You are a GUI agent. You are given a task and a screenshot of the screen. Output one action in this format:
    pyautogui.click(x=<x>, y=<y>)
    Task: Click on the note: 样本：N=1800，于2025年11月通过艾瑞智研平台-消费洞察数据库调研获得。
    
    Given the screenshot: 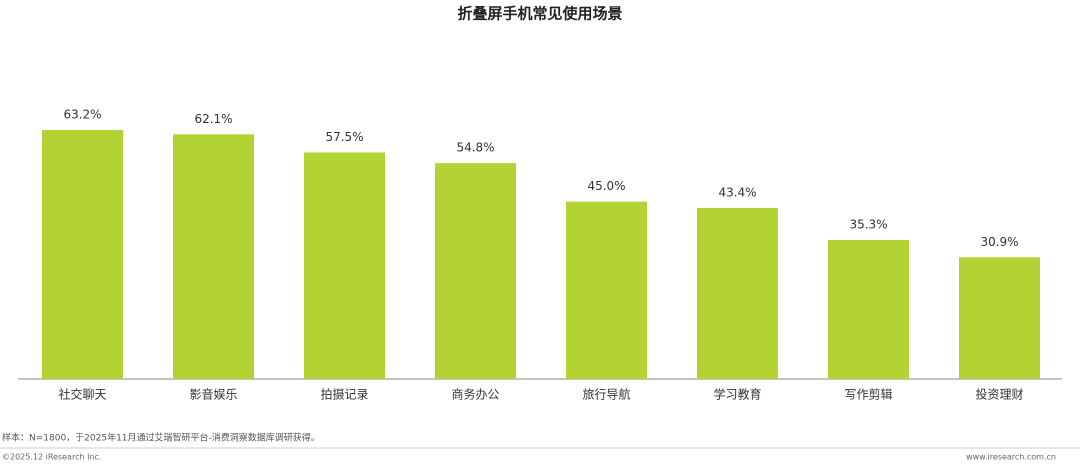 What is the action you would take?
    pyautogui.click(x=161, y=438)
    